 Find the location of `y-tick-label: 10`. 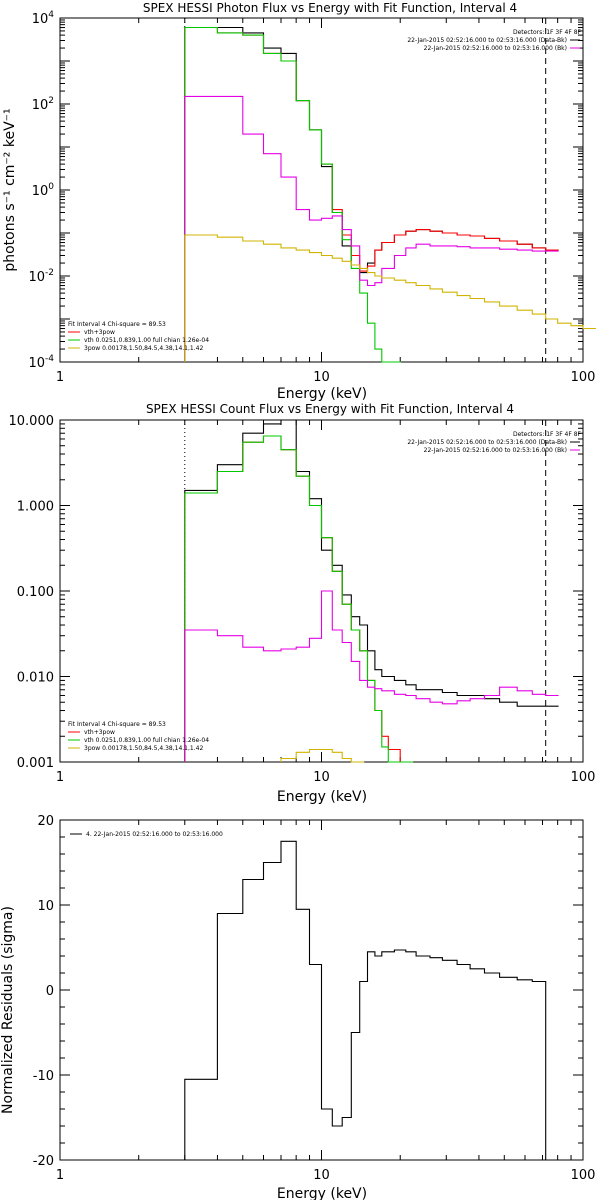

y-tick-label: 10 is located at coordinates (45, 906).